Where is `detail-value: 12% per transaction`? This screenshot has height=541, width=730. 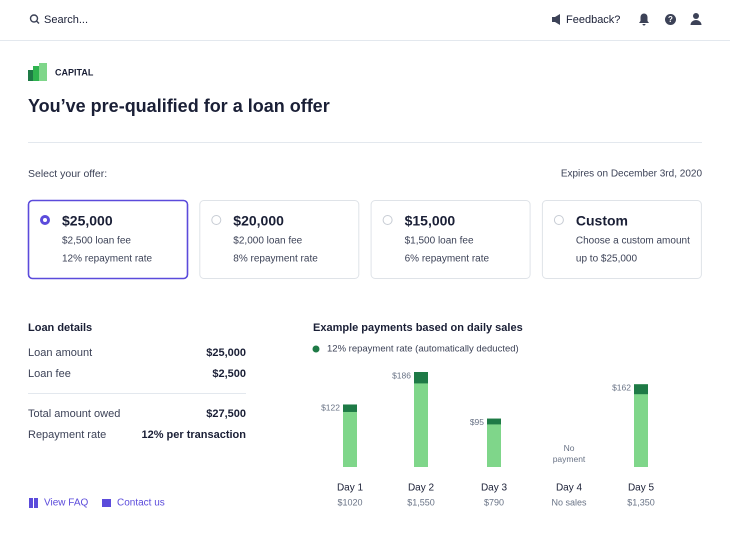
detail-value: 12% per transaction is located at coordinates (193, 435).